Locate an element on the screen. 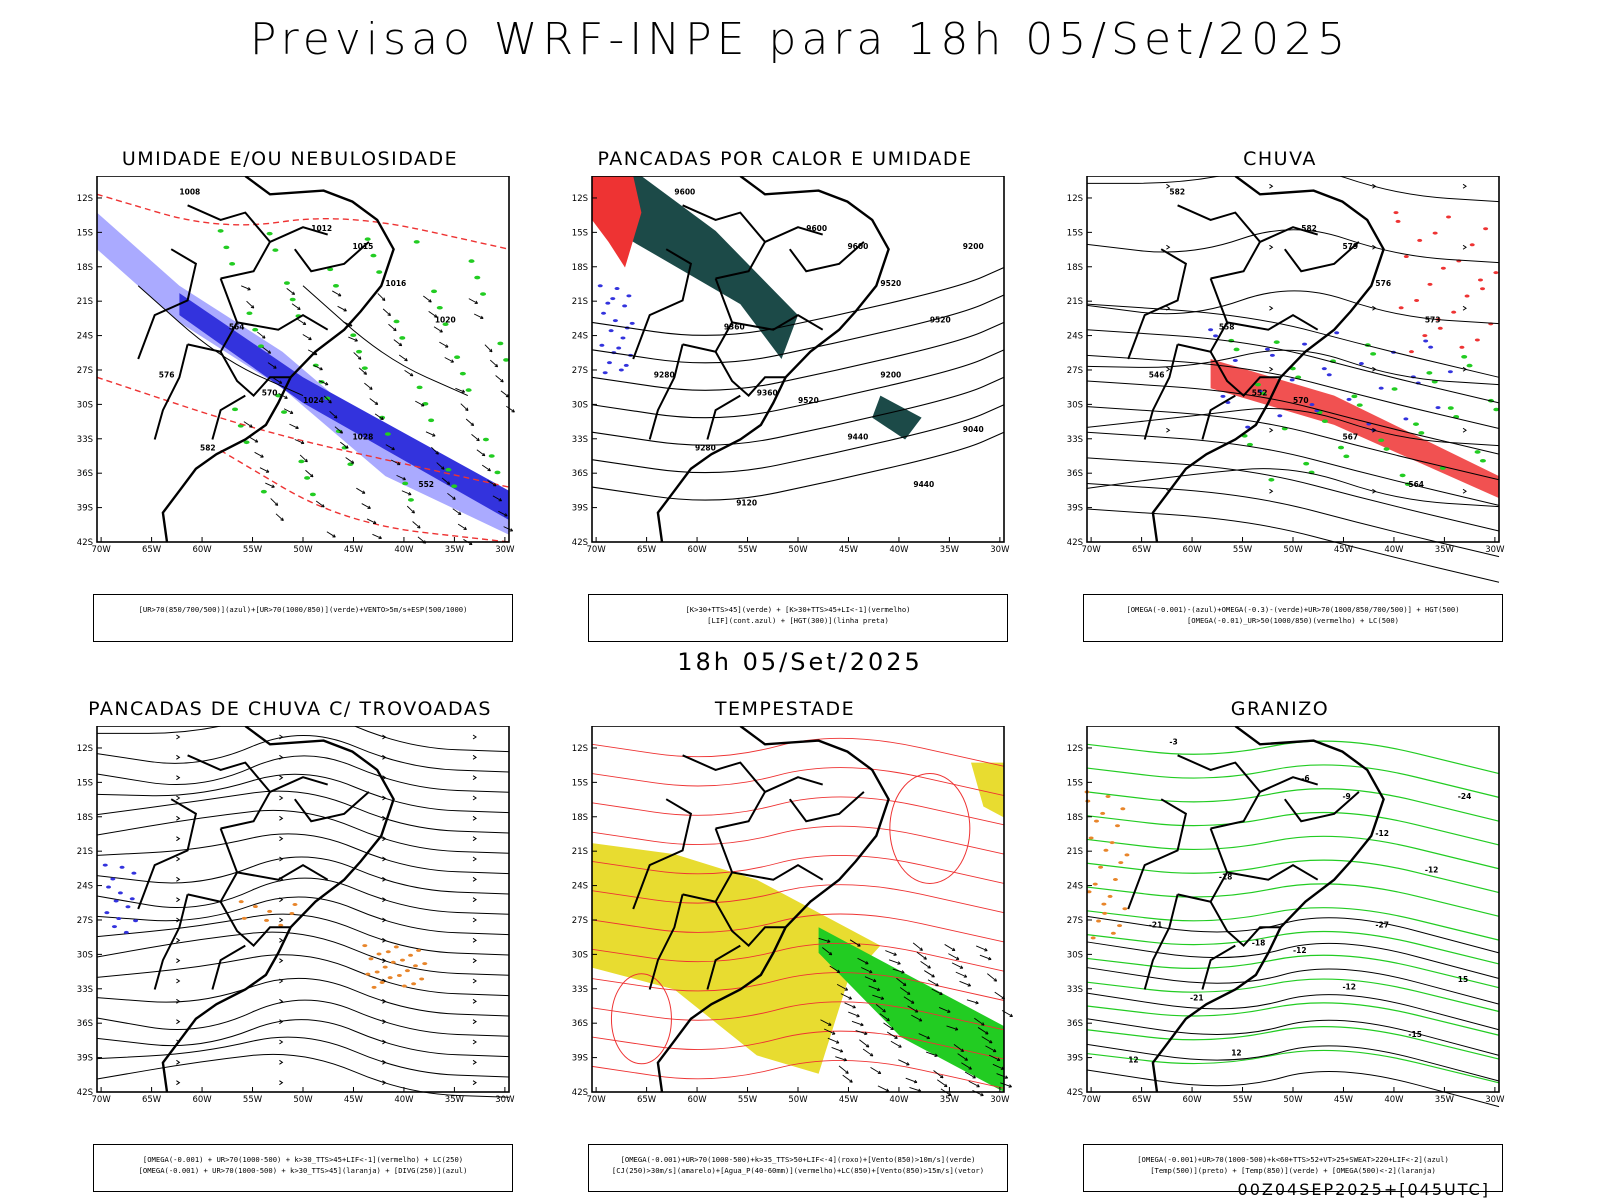 The image size is (1600, 1200). contour-label: 9200 is located at coordinates (890, 374).